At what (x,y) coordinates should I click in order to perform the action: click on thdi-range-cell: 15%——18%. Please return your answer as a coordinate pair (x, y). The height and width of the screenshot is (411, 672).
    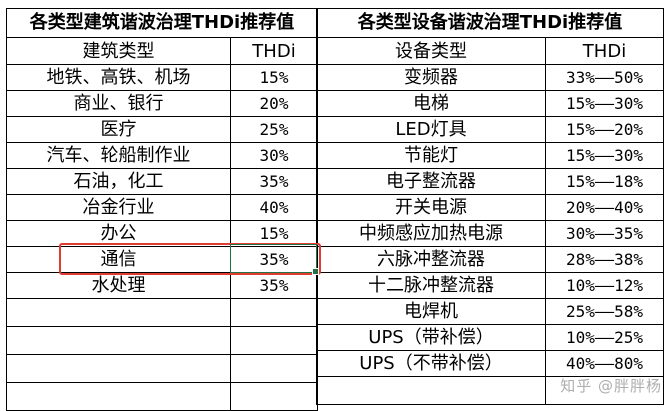
    Looking at the image, I should click on (604, 181).